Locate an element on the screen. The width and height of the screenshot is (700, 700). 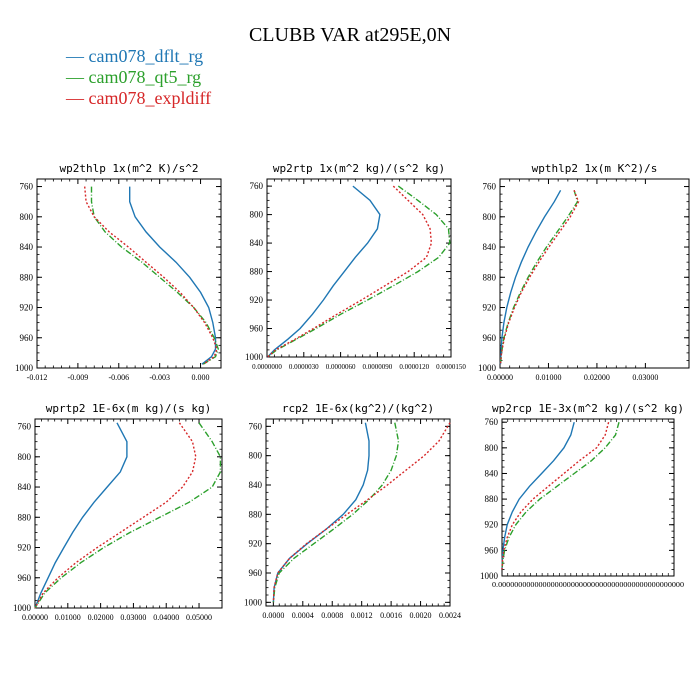
panel-title: wp2rcp 1E-3x(m^2 kg)/(s^2 kg) is located at coordinates (588, 408).